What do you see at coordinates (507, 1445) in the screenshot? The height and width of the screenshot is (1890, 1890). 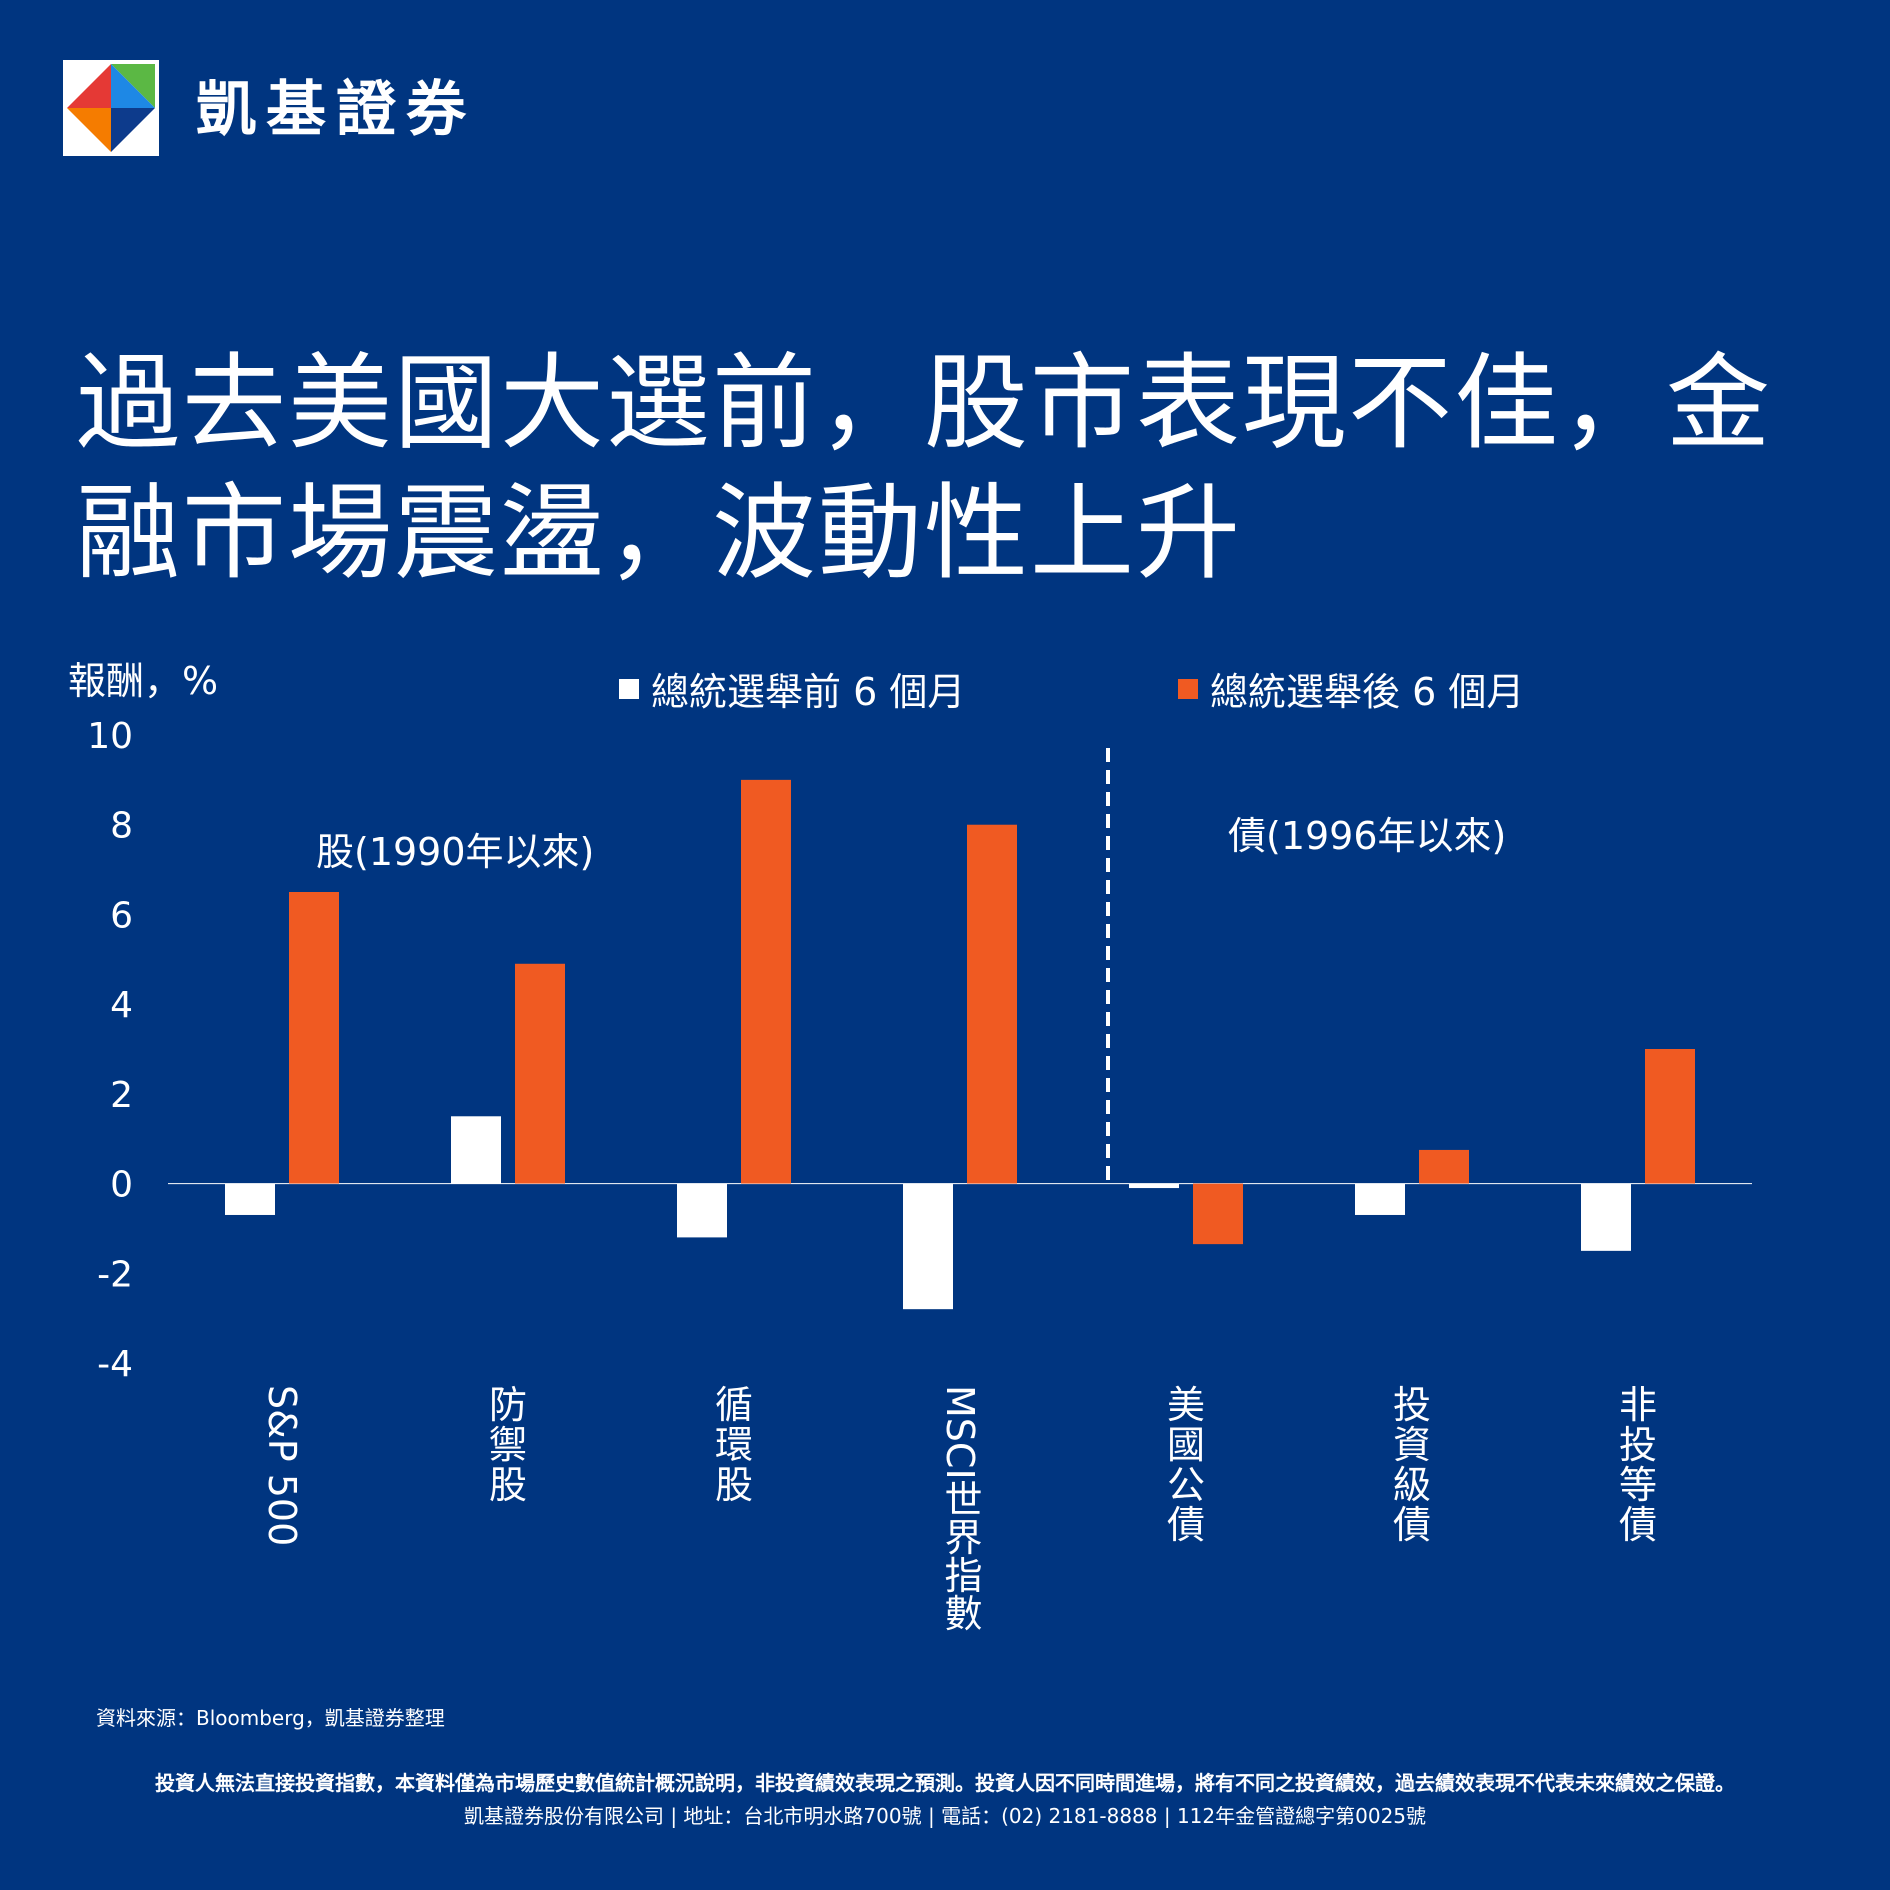 I see `category-label: 防禦股` at bounding box center [507, 1445].